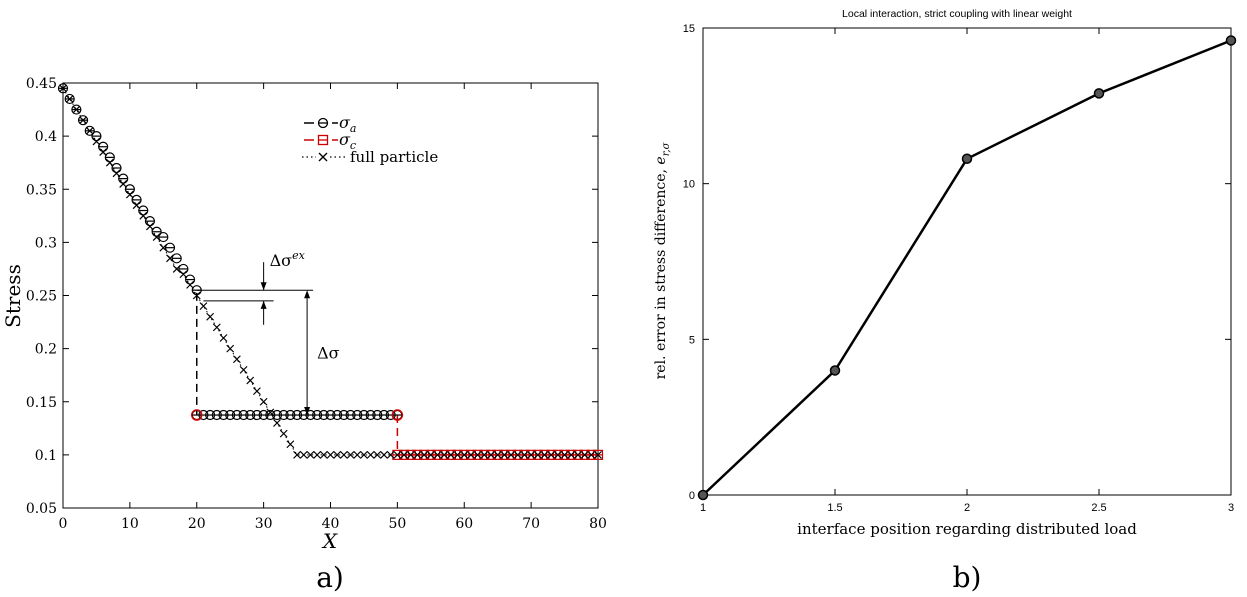 The height and width of the screenshot is (597, 1247). I want to click on x-tick-label-b: 2, so click(967, 508).